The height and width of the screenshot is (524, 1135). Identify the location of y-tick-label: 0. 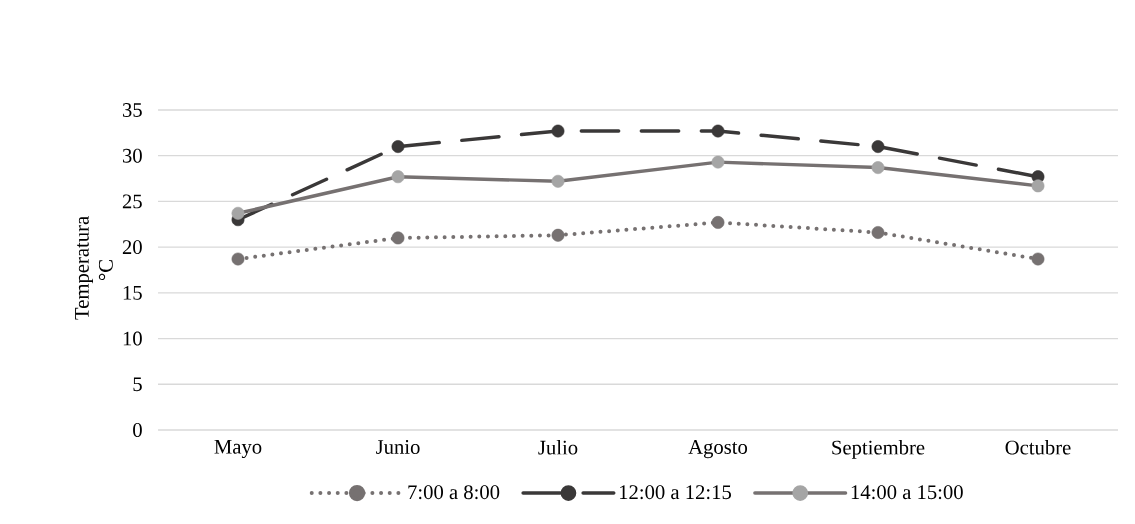
(137, 430).